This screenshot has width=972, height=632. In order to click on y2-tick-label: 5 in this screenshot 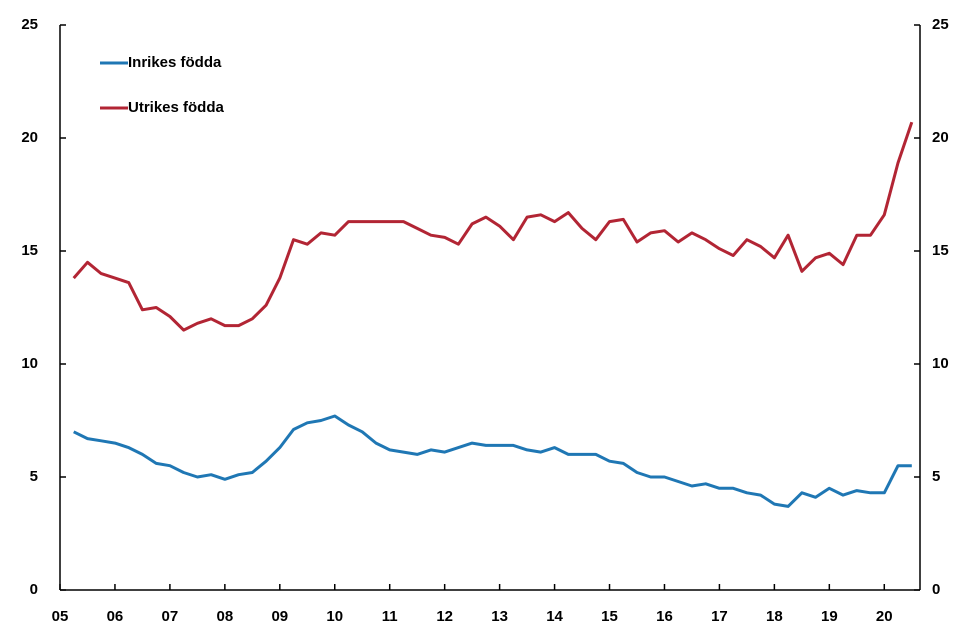, I will do `click(936, 476)`.